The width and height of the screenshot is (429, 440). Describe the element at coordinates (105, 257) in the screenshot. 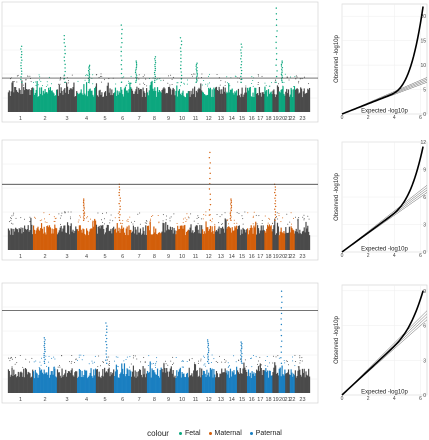

I see `chrom-label-5: 5` at that location.